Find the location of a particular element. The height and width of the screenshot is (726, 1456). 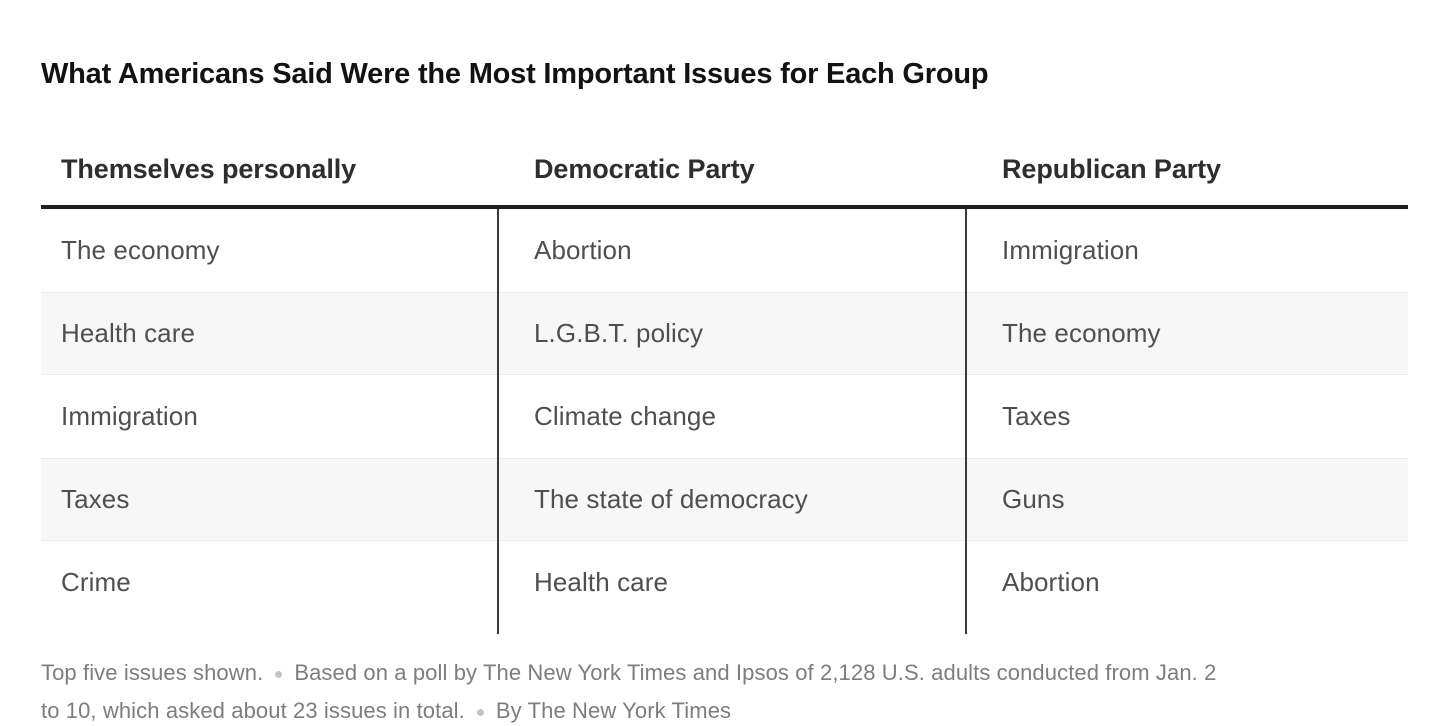

cell-democratic-4: The state of democracy is located at coordinates (671, 499).